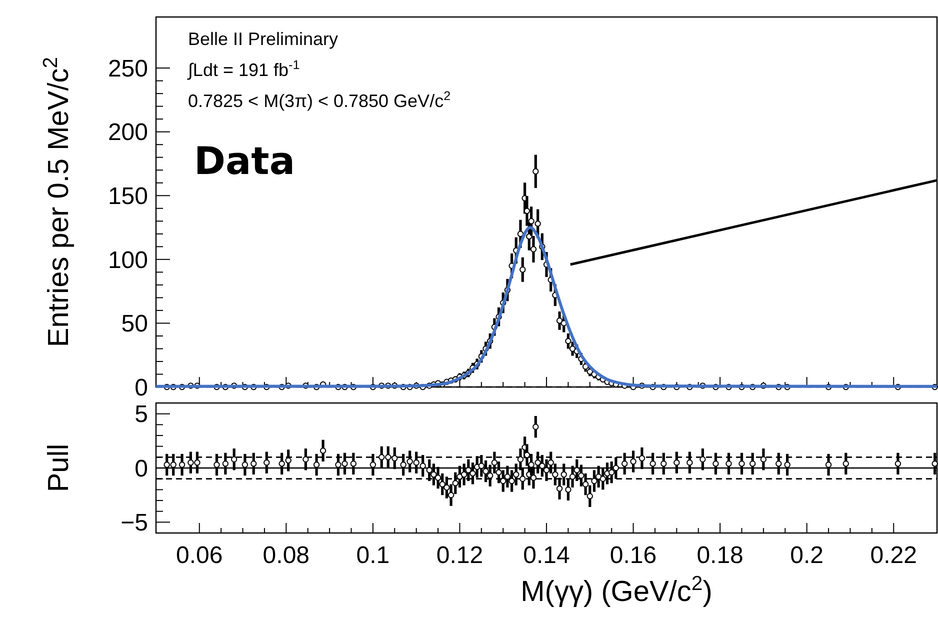 The height and width of the screenshot is (634, 938). Describe the element at coordinates (128, 260) in the screenshot. I see `y-tick-label: 100` at that location.